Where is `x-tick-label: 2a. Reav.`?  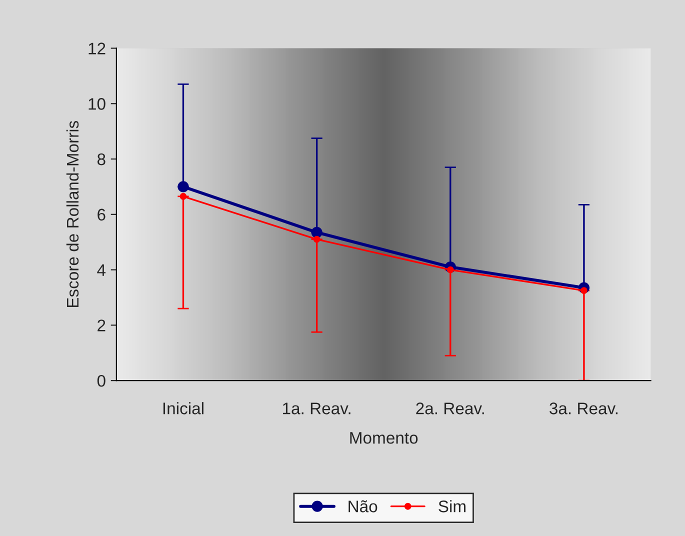 x-tick-label: 2a. Reav. is located at coordinates (450, 408).